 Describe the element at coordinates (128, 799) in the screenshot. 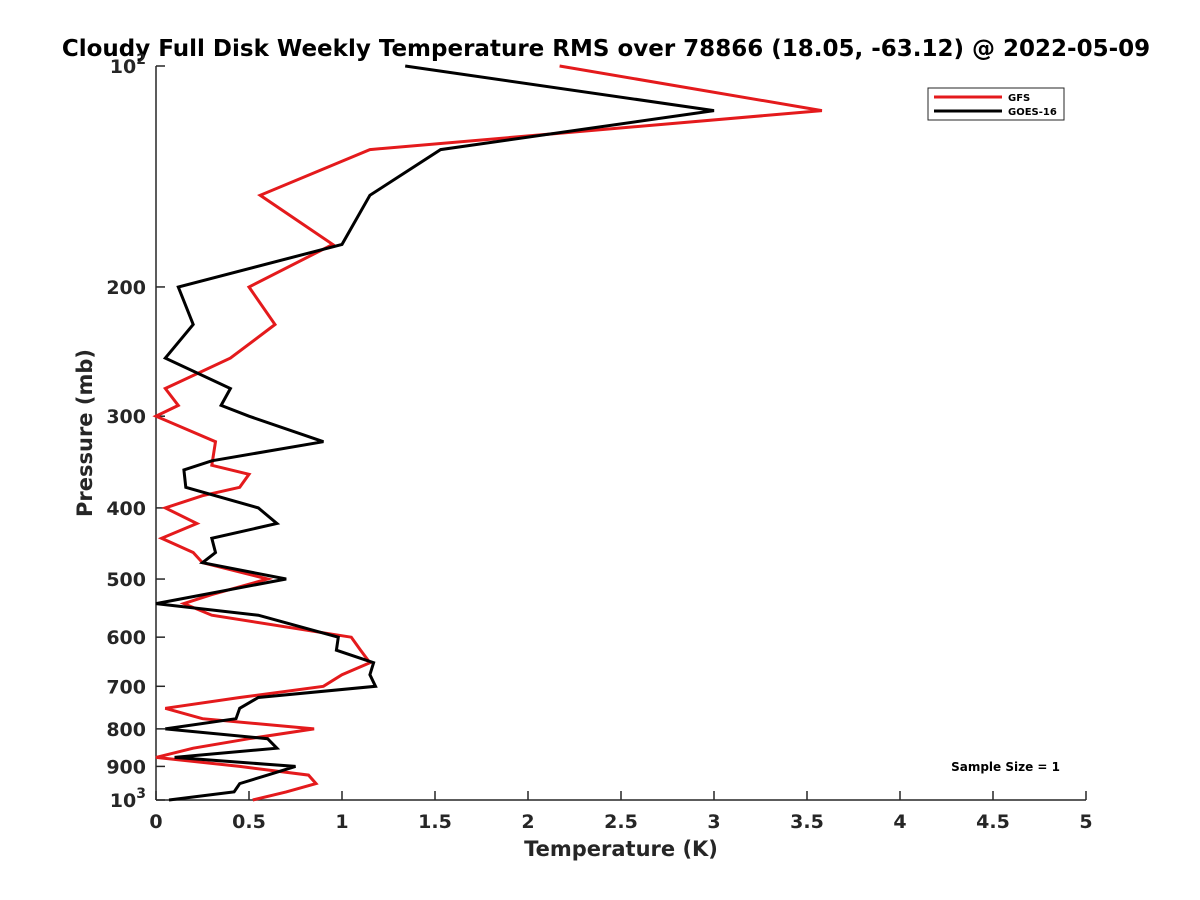

I see `y-tick-label: 10³` at that location.